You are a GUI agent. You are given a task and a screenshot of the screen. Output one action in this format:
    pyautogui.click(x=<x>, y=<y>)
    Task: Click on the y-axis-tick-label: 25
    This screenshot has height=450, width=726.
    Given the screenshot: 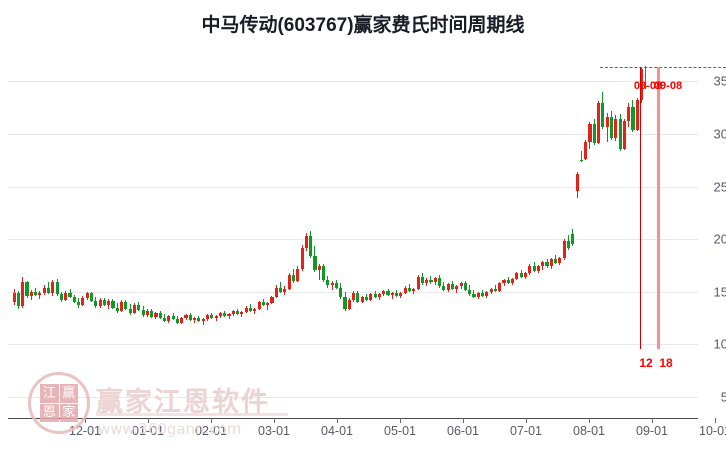 What is the action you would take?
    pyautogui.click(x=719, y=187)
    